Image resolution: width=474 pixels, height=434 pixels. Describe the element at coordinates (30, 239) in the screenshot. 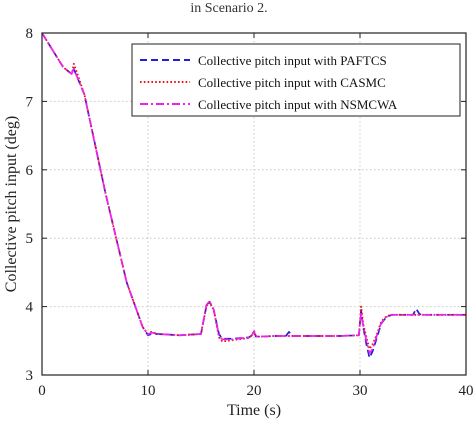

I see `y-tick-label: 5` at that location.